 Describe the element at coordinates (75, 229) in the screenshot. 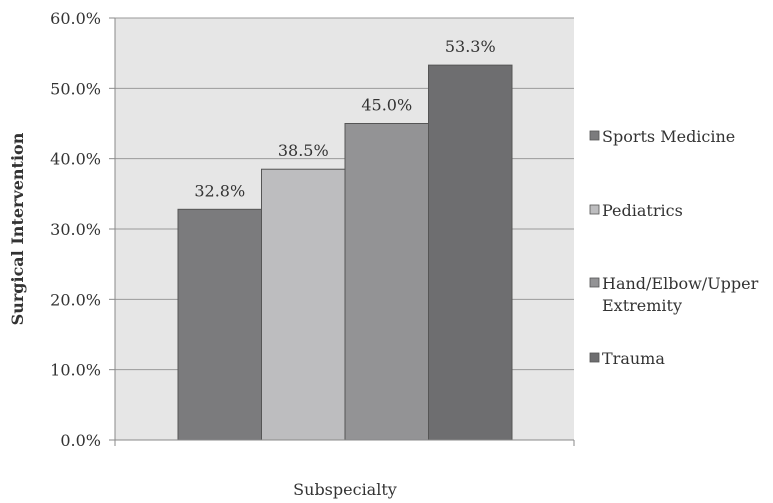

I see `y-tick-label: 30.0%` at that location.